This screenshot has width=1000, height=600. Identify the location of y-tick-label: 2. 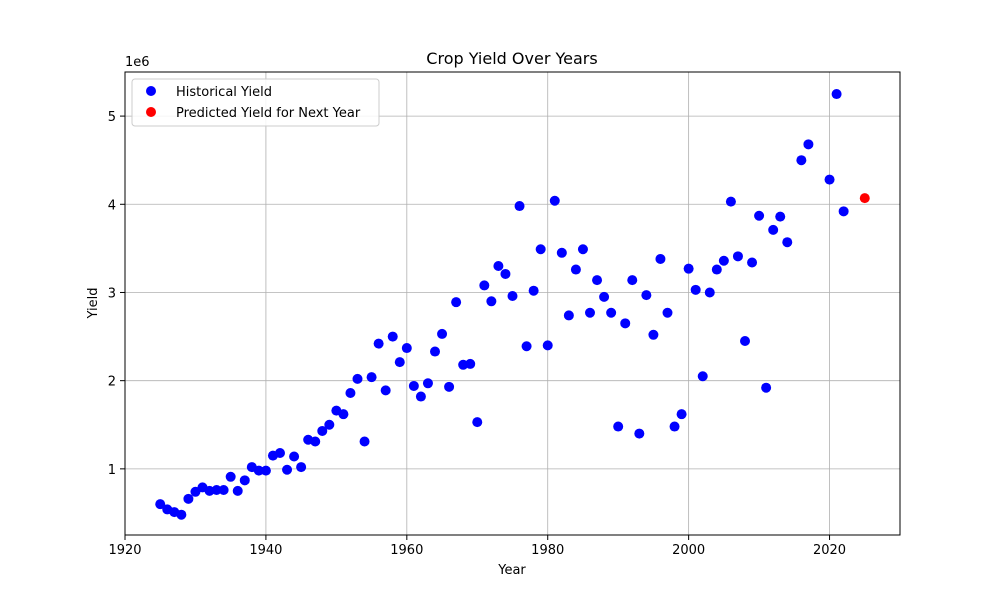
(112, 382).